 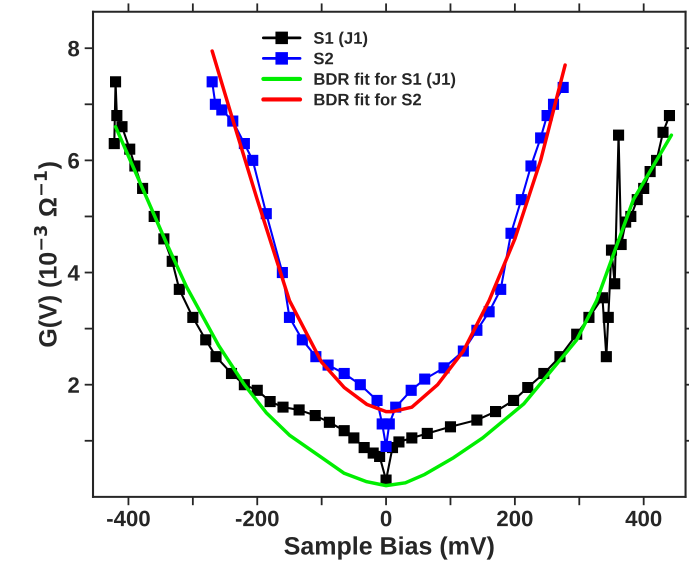 What do you see at coordinates (341, 40) in the screenshot?
I see `legend-label: S1 (J1)` at bounding box center [341, 40].